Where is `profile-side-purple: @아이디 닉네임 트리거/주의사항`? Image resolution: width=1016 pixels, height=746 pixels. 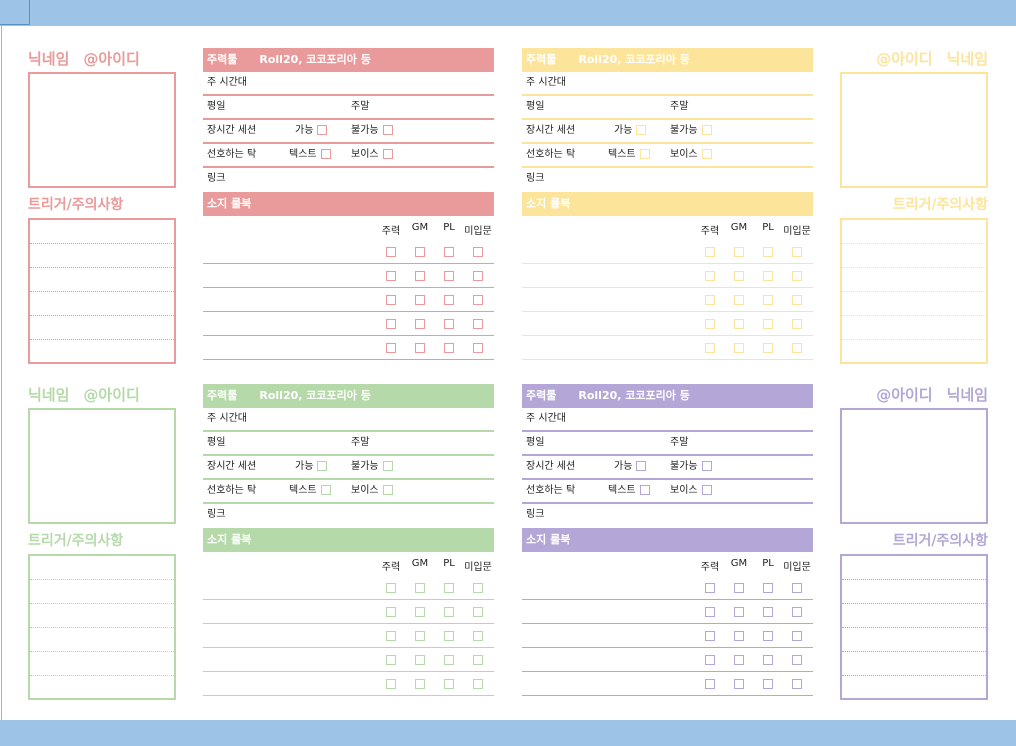 profile-side-purple: @아이디 닉네임 트리거/주의사항 is located at coordinates (914, 542).